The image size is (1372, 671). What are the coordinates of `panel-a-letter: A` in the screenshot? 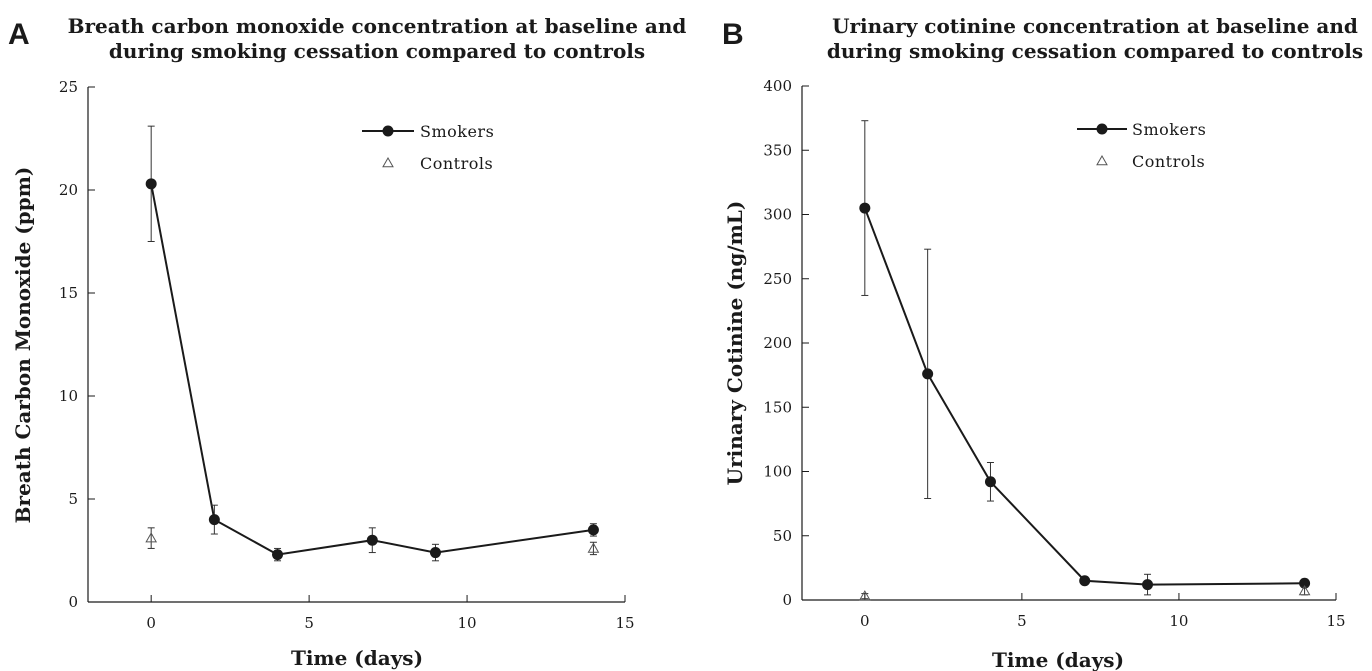 It's located at (19, 34).